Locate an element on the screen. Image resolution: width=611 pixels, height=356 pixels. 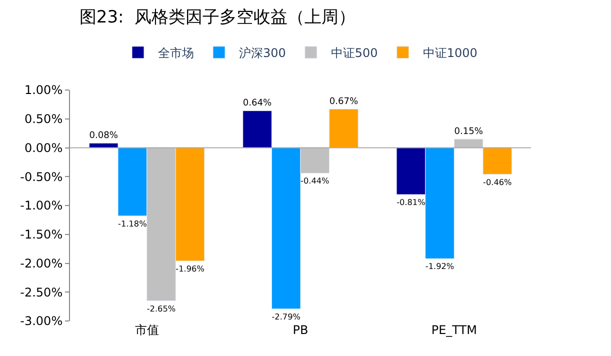
data-label: -0.81% is located at coordinates (411, 201).